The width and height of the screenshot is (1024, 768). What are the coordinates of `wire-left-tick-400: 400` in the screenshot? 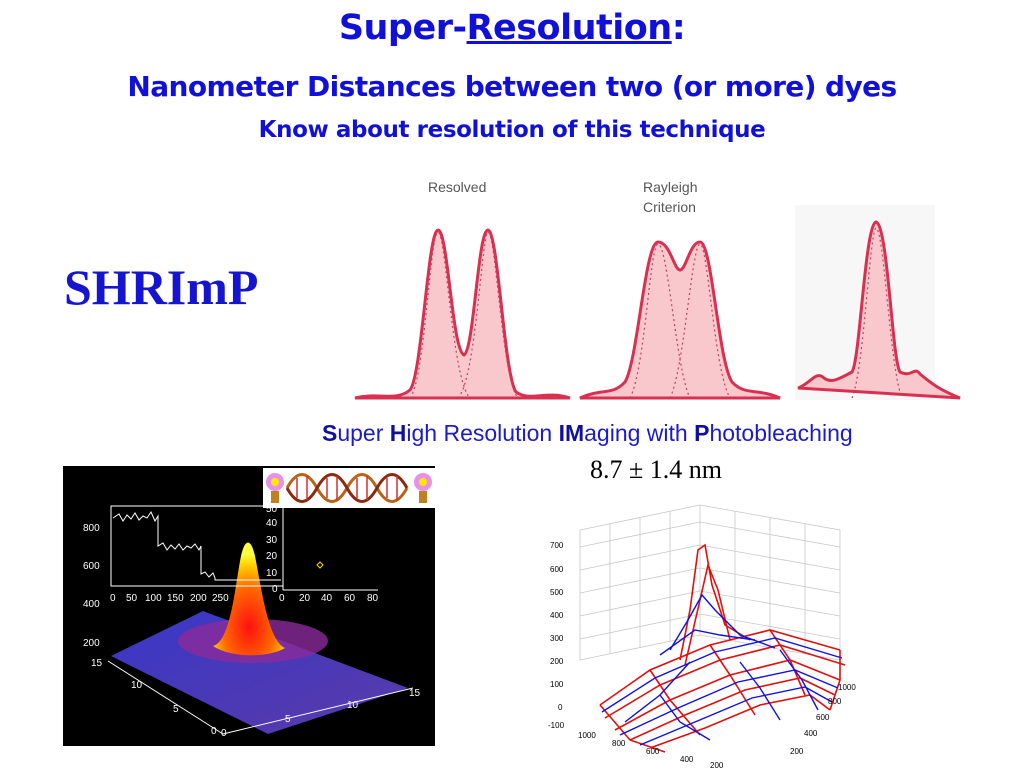 It's located at (687, 759).